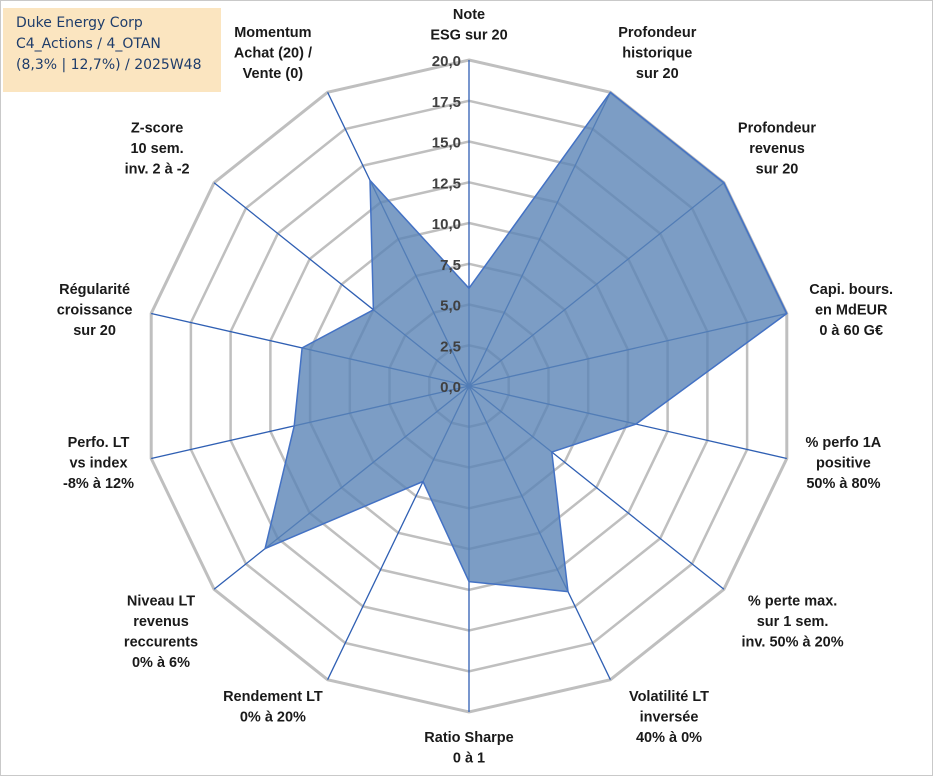  Describe the element at coordinates (851, 310) in the screenshot. I see `axis-label-3: Capi. bours. en MdEUR 0 à 60 G€` at that location.